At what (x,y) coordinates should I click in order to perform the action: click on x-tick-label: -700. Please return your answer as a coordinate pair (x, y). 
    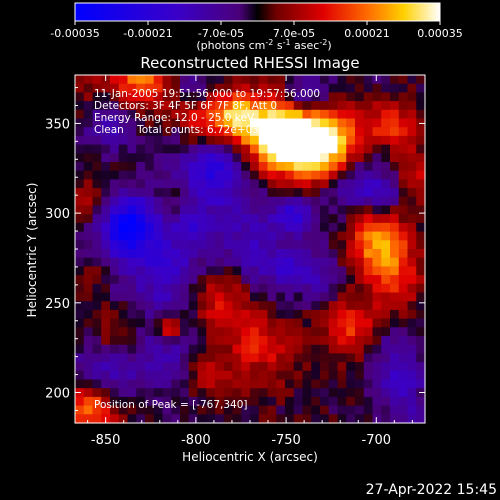
    Looking at the image, I should click on (377, 440).